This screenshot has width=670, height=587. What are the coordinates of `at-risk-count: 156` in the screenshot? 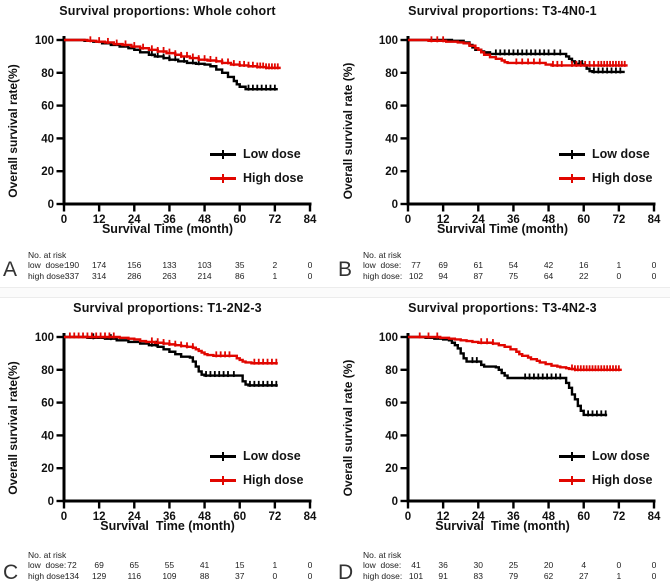 It's located at (134, 265).